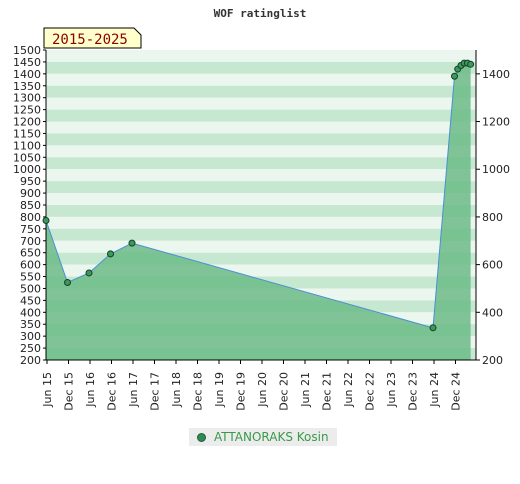 Image resolution: width=520 pixels, height=484 pixels. Describe the element at coordinates (492, 265) in the screenshot. I see `right-tick-label: 600` at that location.